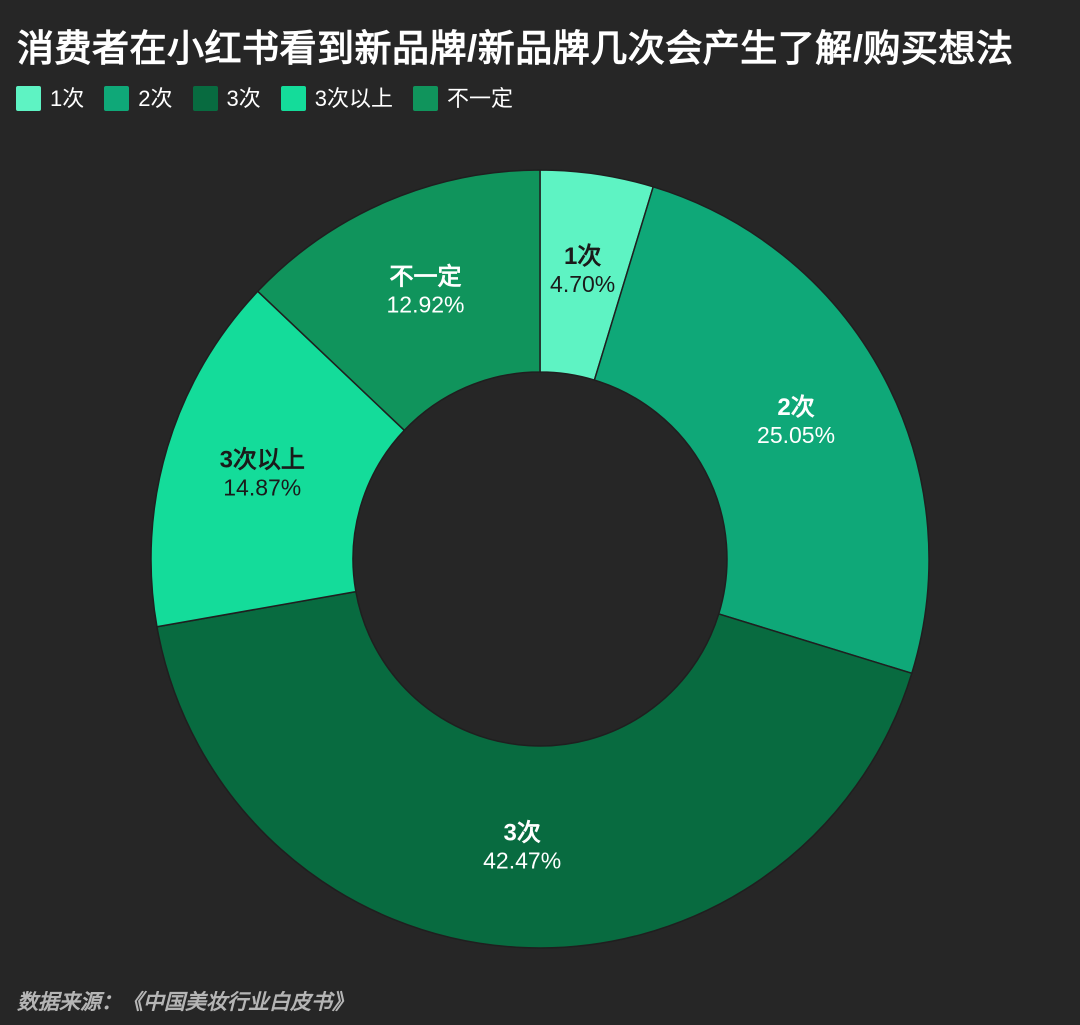  Describe the element at coordinates (264, 98) in the screenshot. I see `legend: 1次 2次 3次 3次以上 不一定` at that location.